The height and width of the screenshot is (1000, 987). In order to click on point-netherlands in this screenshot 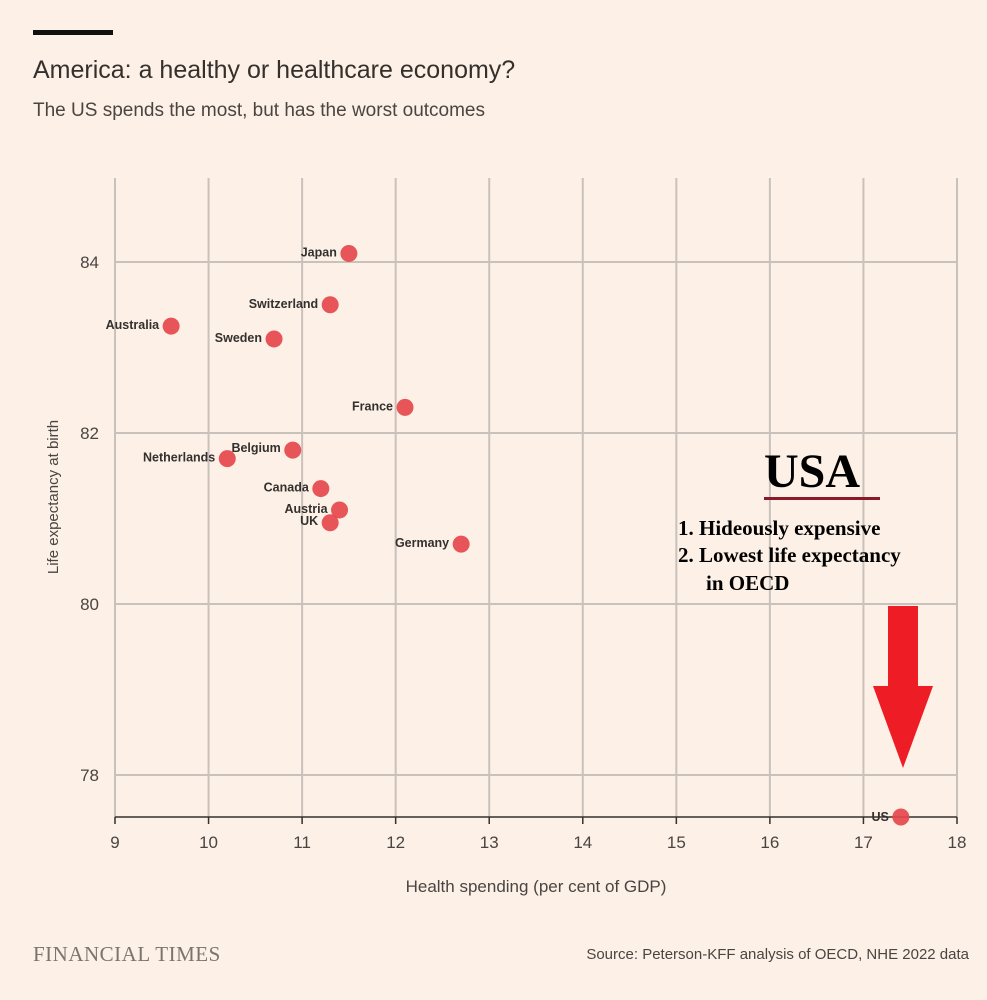, I will do `click(227, 459)`.